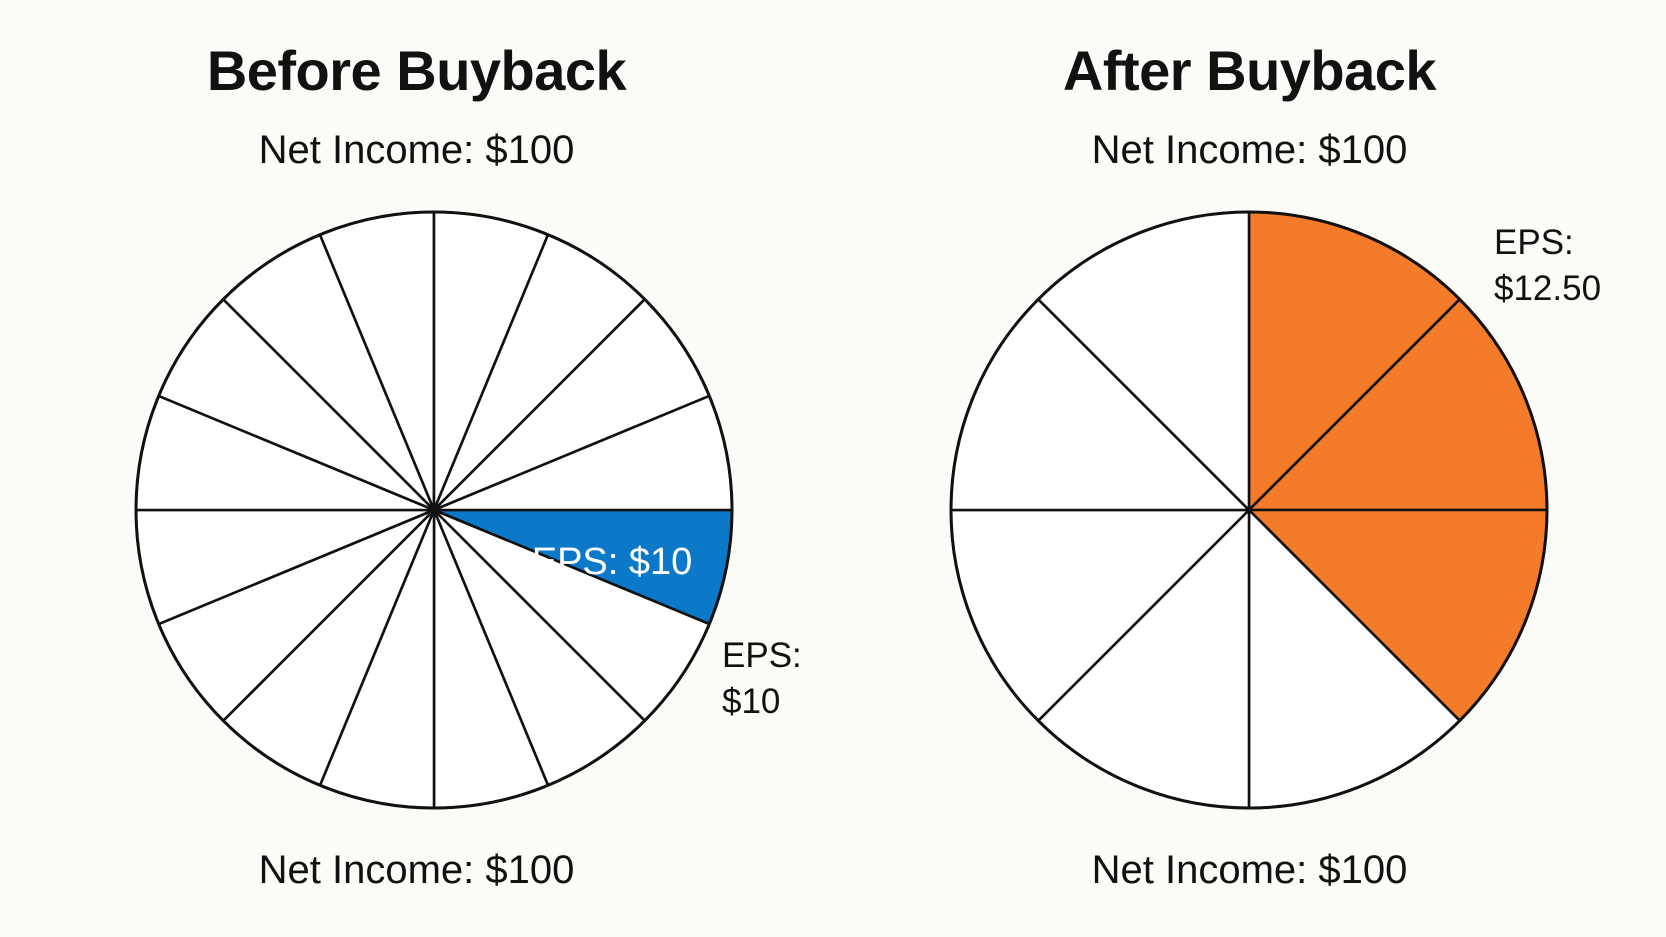 The image size is (1666, 937). I want to click on after-net-income-top: Net Income: $100, so click(1249, 150).